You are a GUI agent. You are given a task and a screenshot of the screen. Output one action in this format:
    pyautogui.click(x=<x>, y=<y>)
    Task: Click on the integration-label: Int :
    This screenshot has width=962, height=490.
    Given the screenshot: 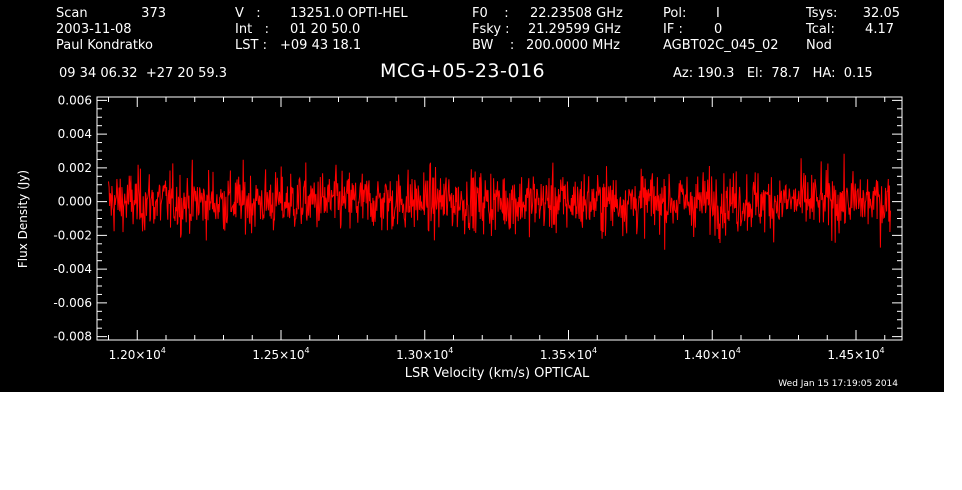 What is the action you would take?
    pyautogui.click(x=252, y=29)
    